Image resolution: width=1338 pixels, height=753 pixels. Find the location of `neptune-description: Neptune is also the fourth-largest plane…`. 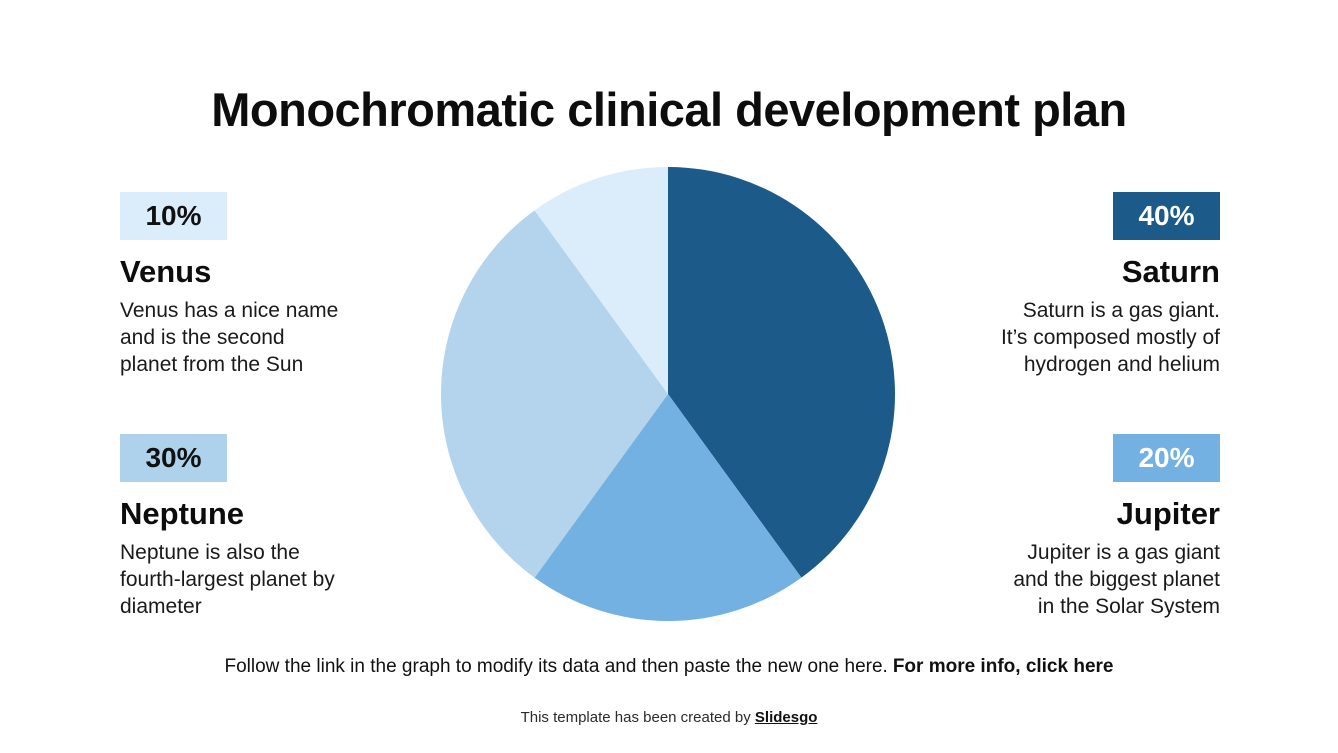

neptune-description: Neptune is also the fourth-largest plane… is located at coordinates (227, 579).